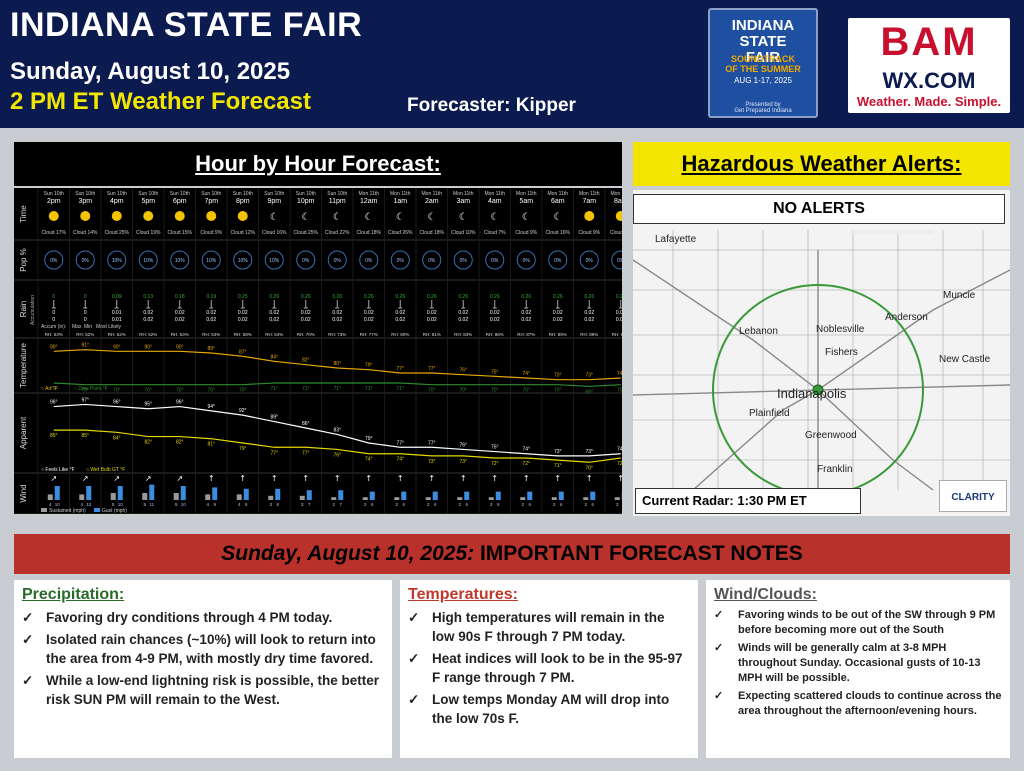  Describe the element at coordinates (337, 430) in the screenshot. I see `feels-like-label: 83°` at that location.